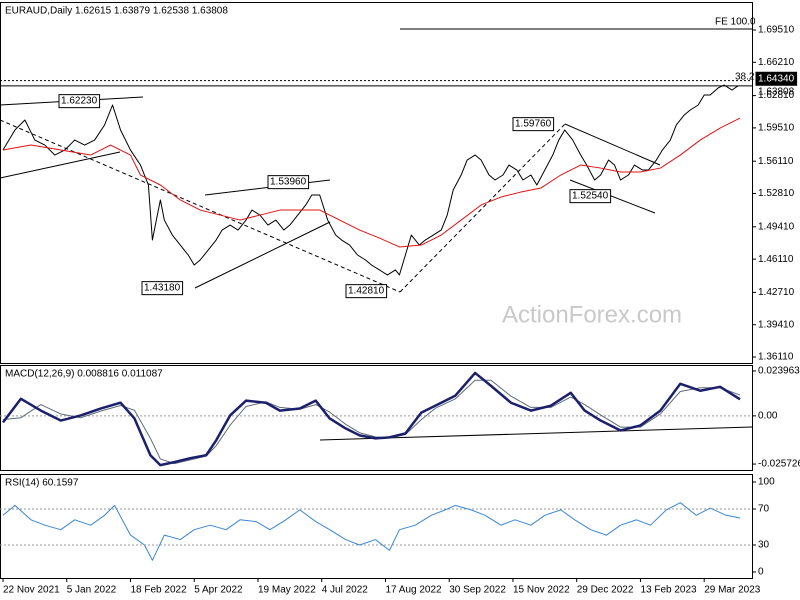 This screenshot has height=600, width=800. I want to click on y-tick-label: 1.62810, so click(776, 95).